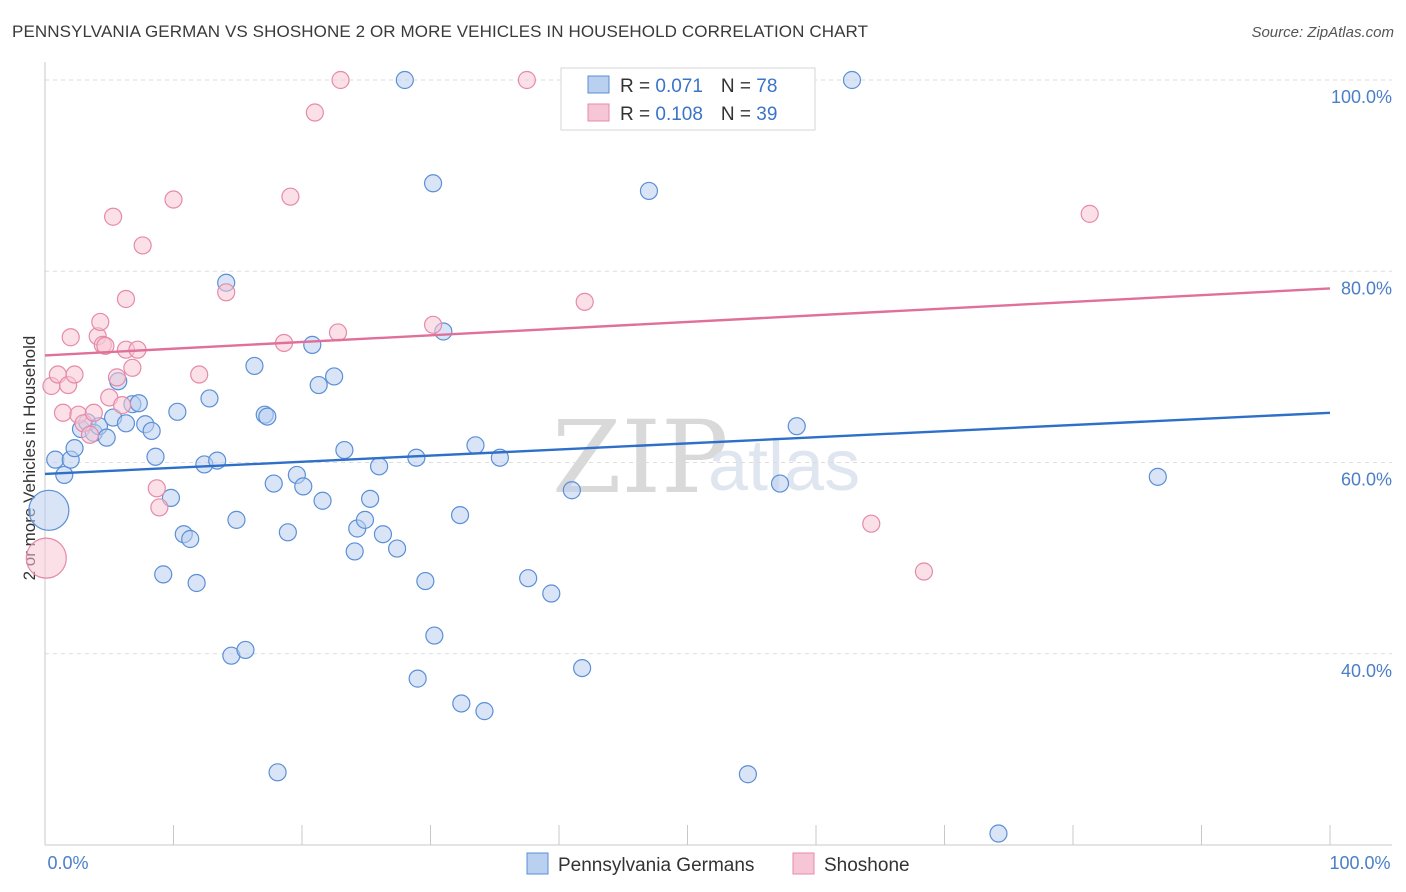 The image size is (1406, 892). Describe the element at coordinates (1359, 863) in the screenshot. I see `x-tick-label-max: 100.0%` at that location.